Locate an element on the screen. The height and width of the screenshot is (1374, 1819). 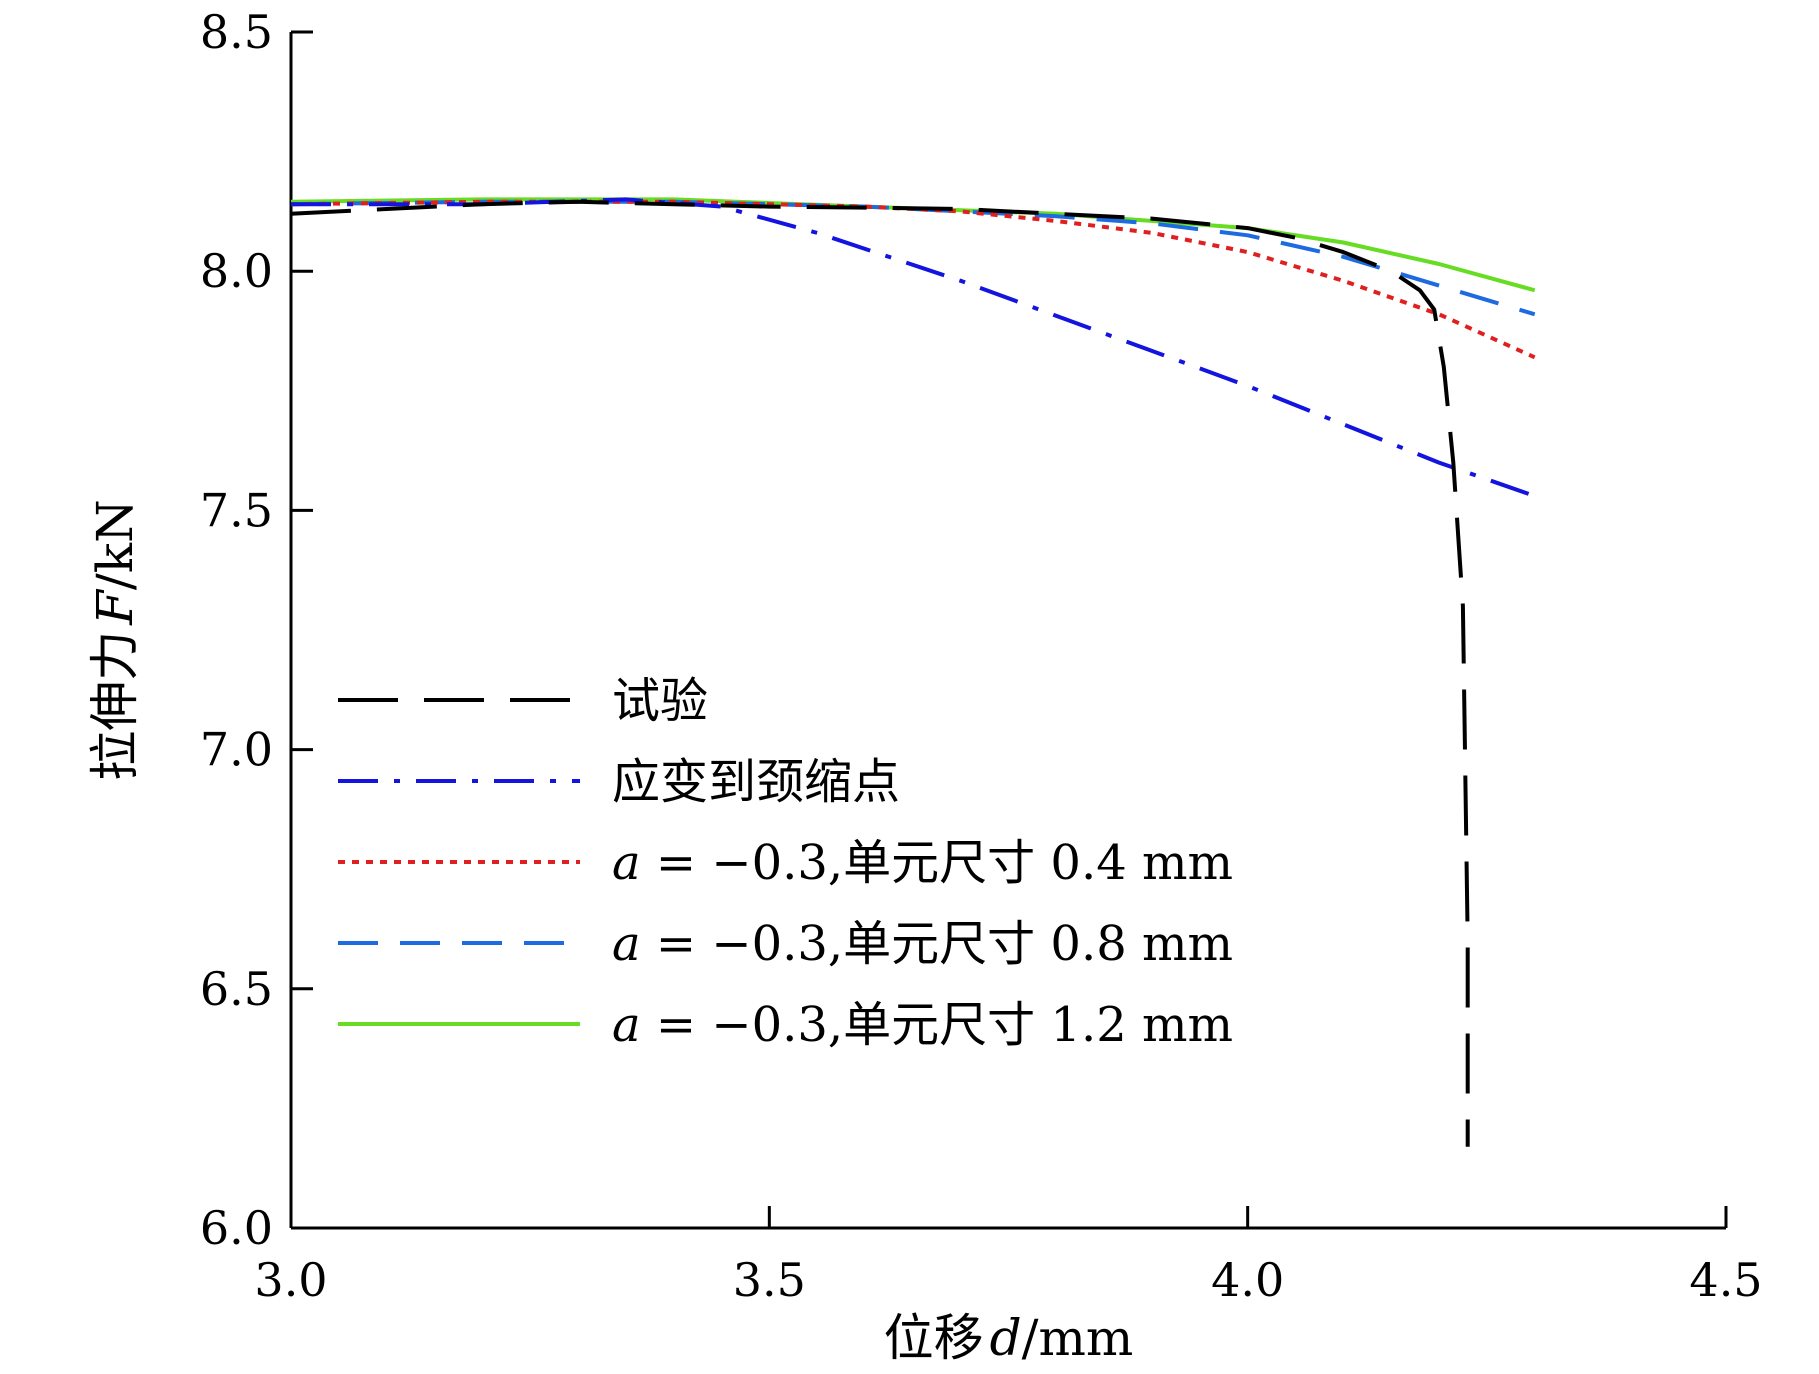
y-axis-title-prefix: 拉伸力 is located at coordinates (115, 706).